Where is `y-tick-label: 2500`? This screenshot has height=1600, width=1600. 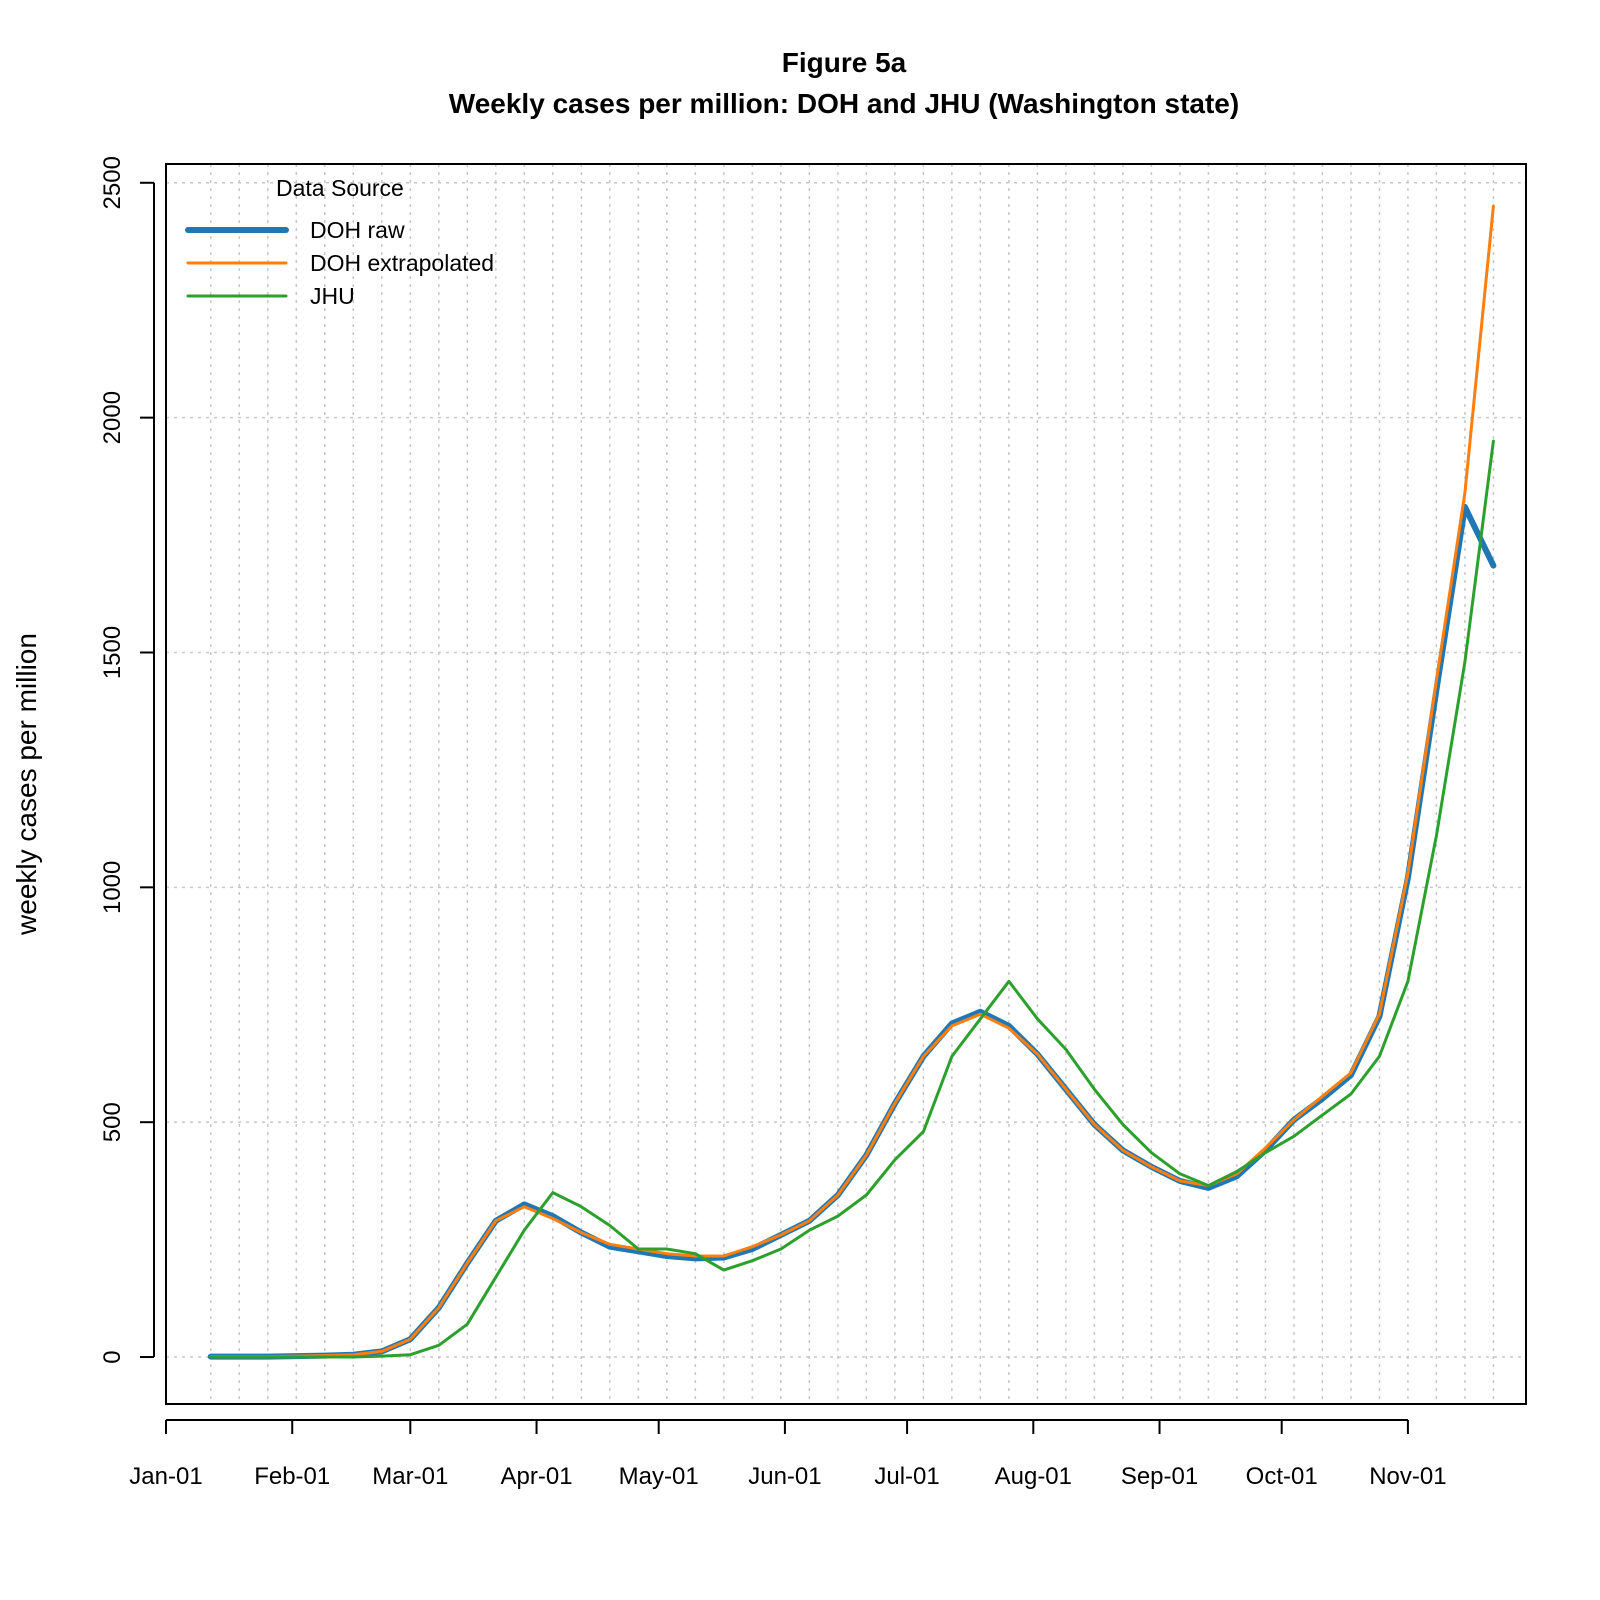 y-tick-label: 2500 is located at coordinates (112, 182).